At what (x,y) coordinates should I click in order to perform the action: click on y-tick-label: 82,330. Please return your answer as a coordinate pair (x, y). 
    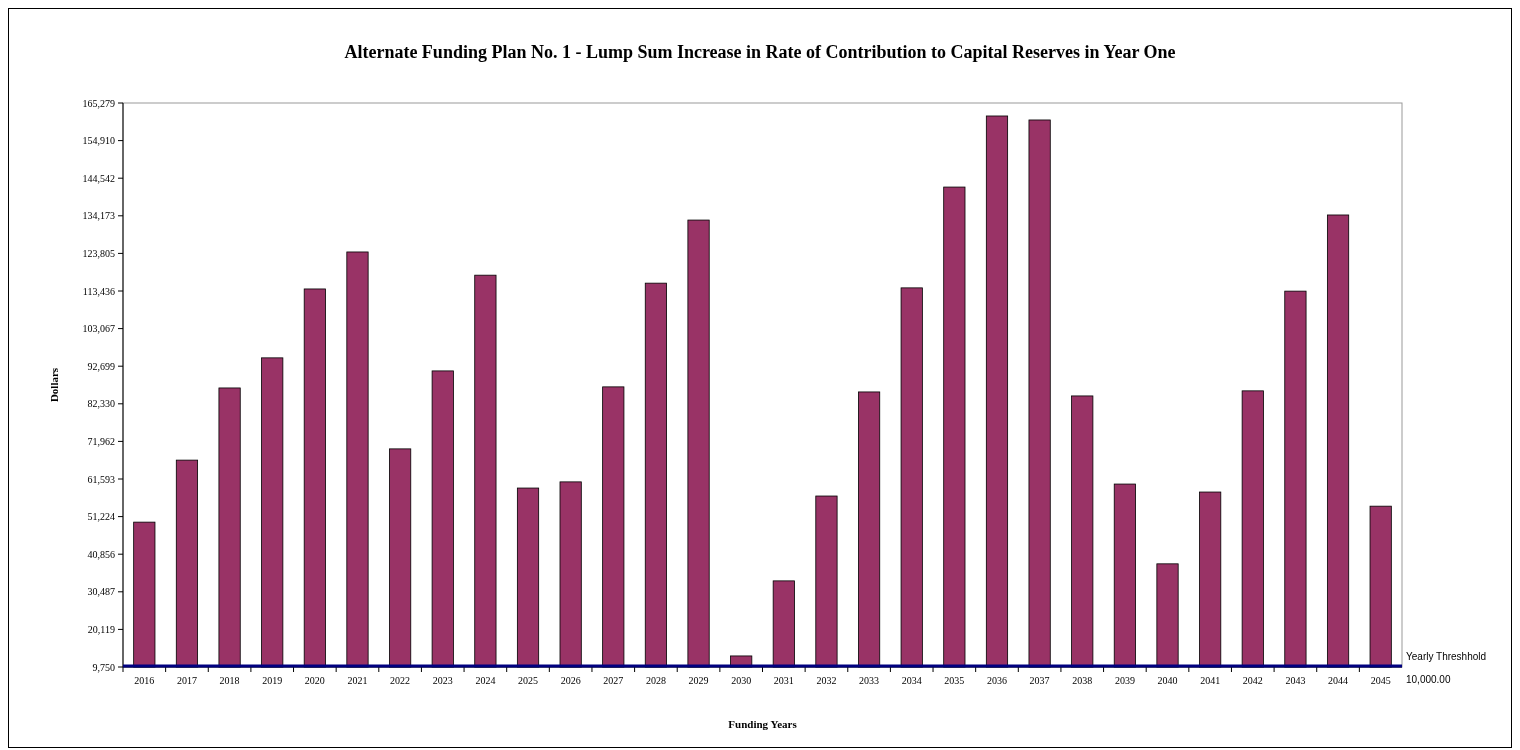
    Looking at the image, I should click on (101, 404).